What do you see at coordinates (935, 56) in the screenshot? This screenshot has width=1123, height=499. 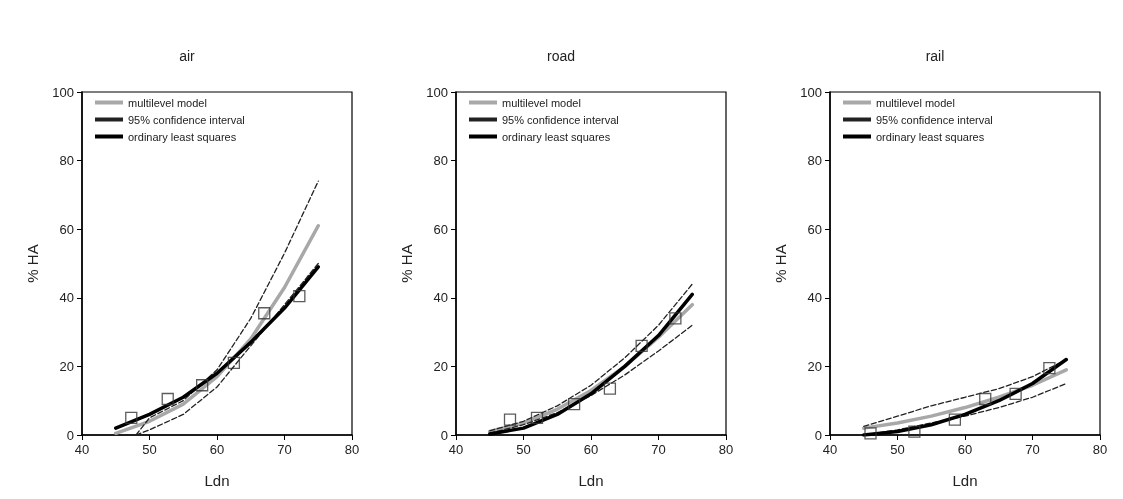 I see `chart-title: rail` at bounding box center [935, 56].